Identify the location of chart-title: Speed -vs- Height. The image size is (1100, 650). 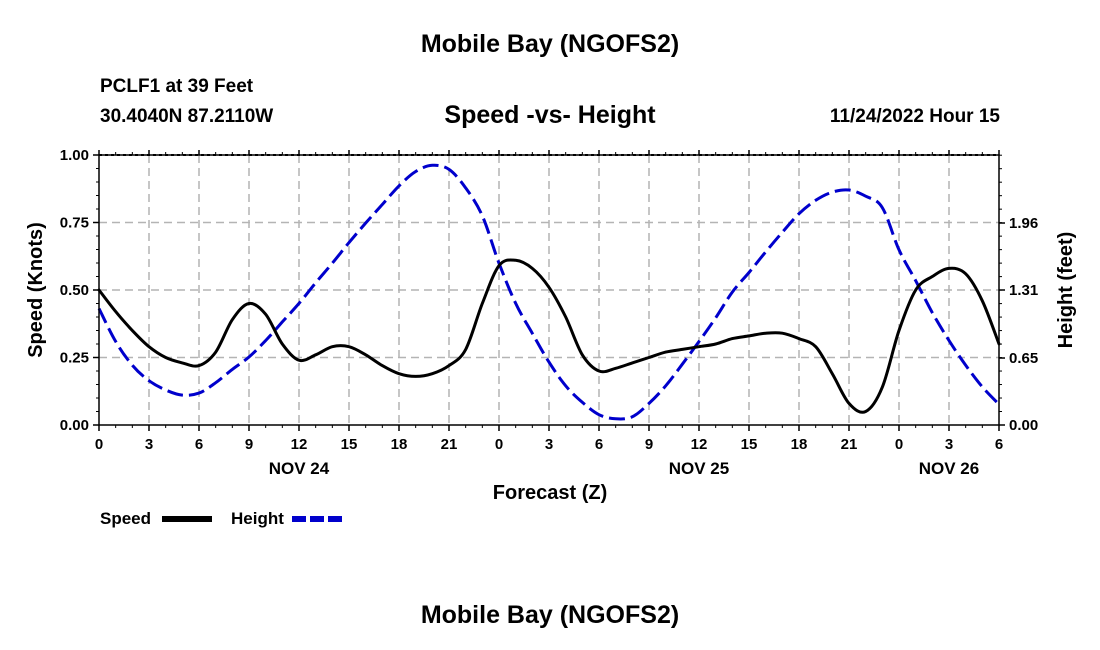
(550, 115).